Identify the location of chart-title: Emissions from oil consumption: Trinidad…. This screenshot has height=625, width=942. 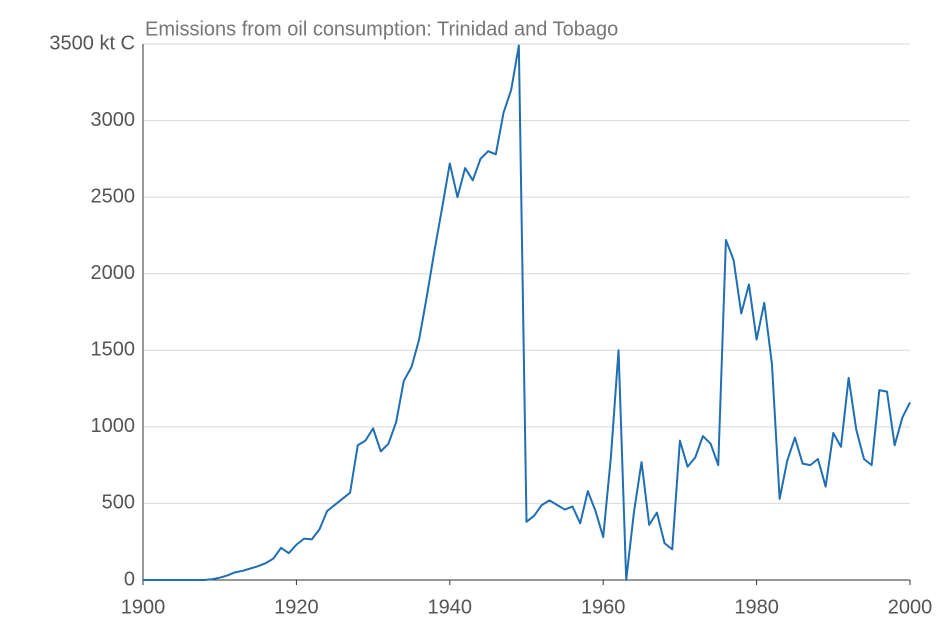
(381, 29).